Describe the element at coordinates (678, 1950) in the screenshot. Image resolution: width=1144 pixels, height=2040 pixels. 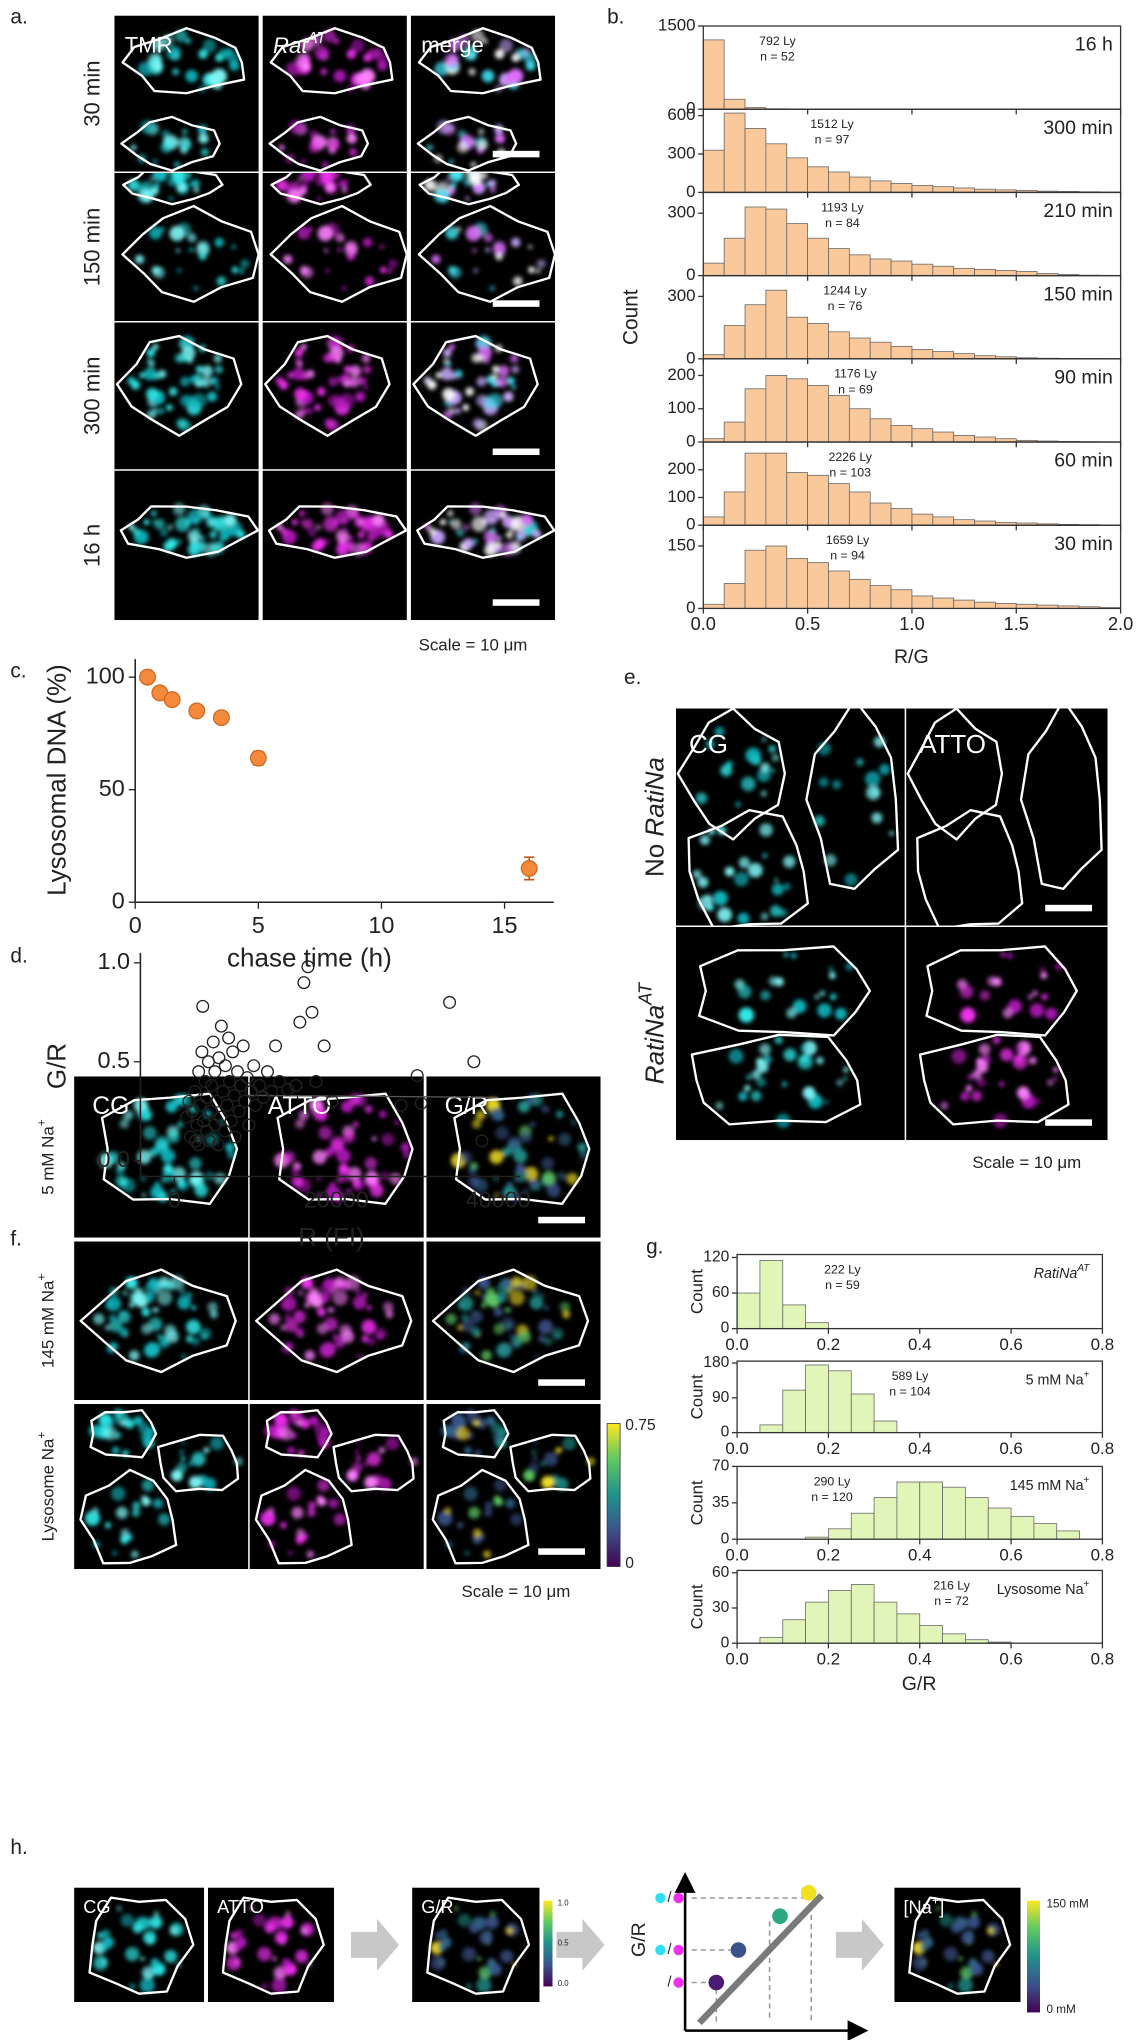
I see `dot` at that location.